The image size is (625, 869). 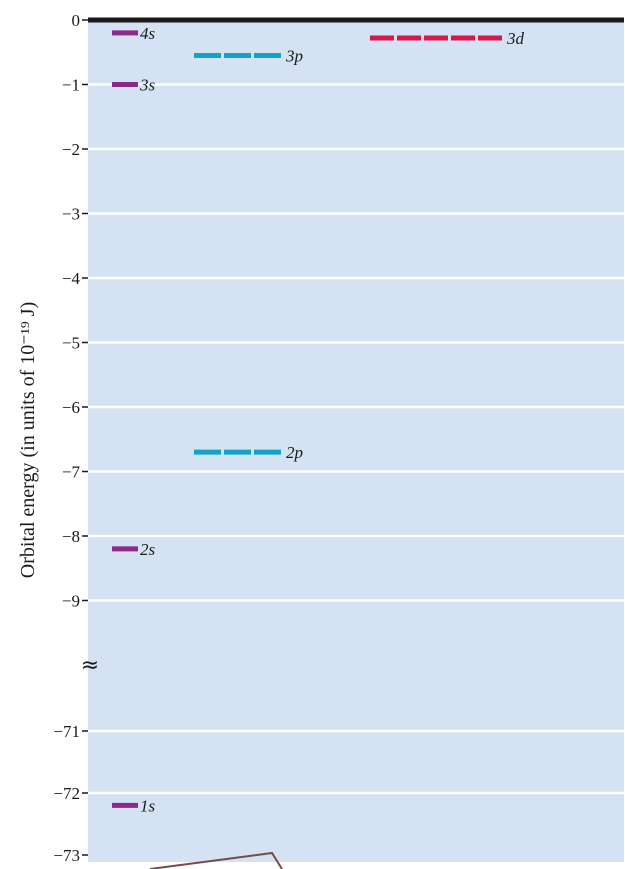 I want to click on y-tick-label: −9, so click(x=71, y=601).